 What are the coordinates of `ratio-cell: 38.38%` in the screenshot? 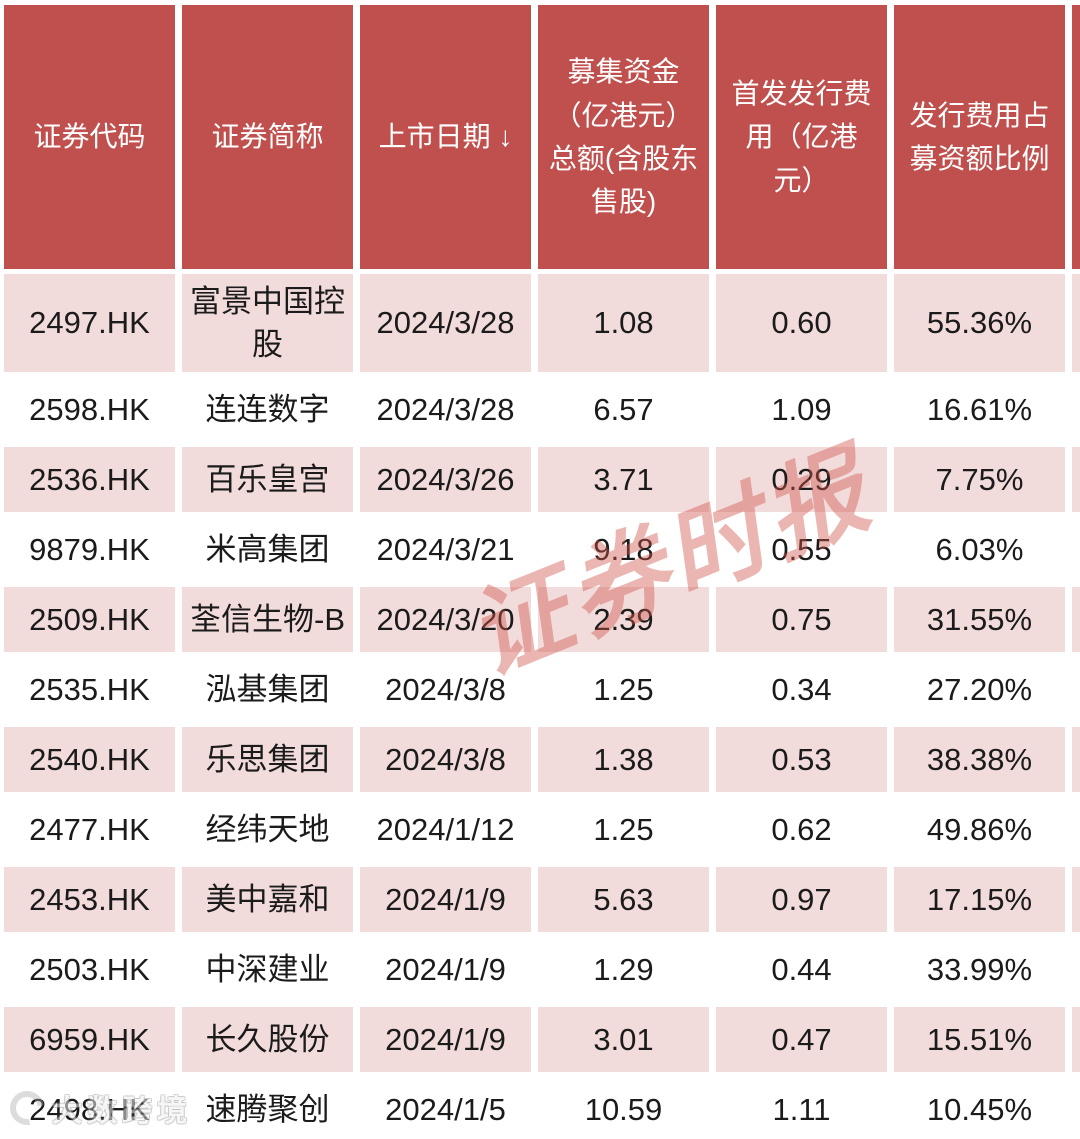 It's located at (979, 759).